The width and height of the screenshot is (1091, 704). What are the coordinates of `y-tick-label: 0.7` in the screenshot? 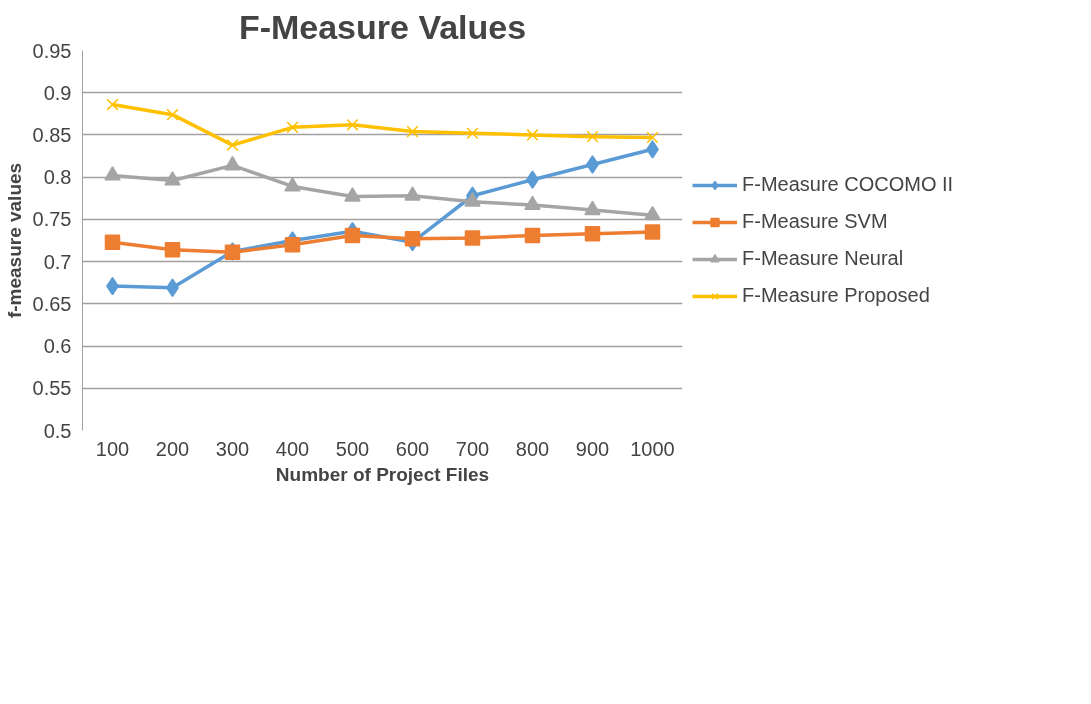 It's located at (57, 261).